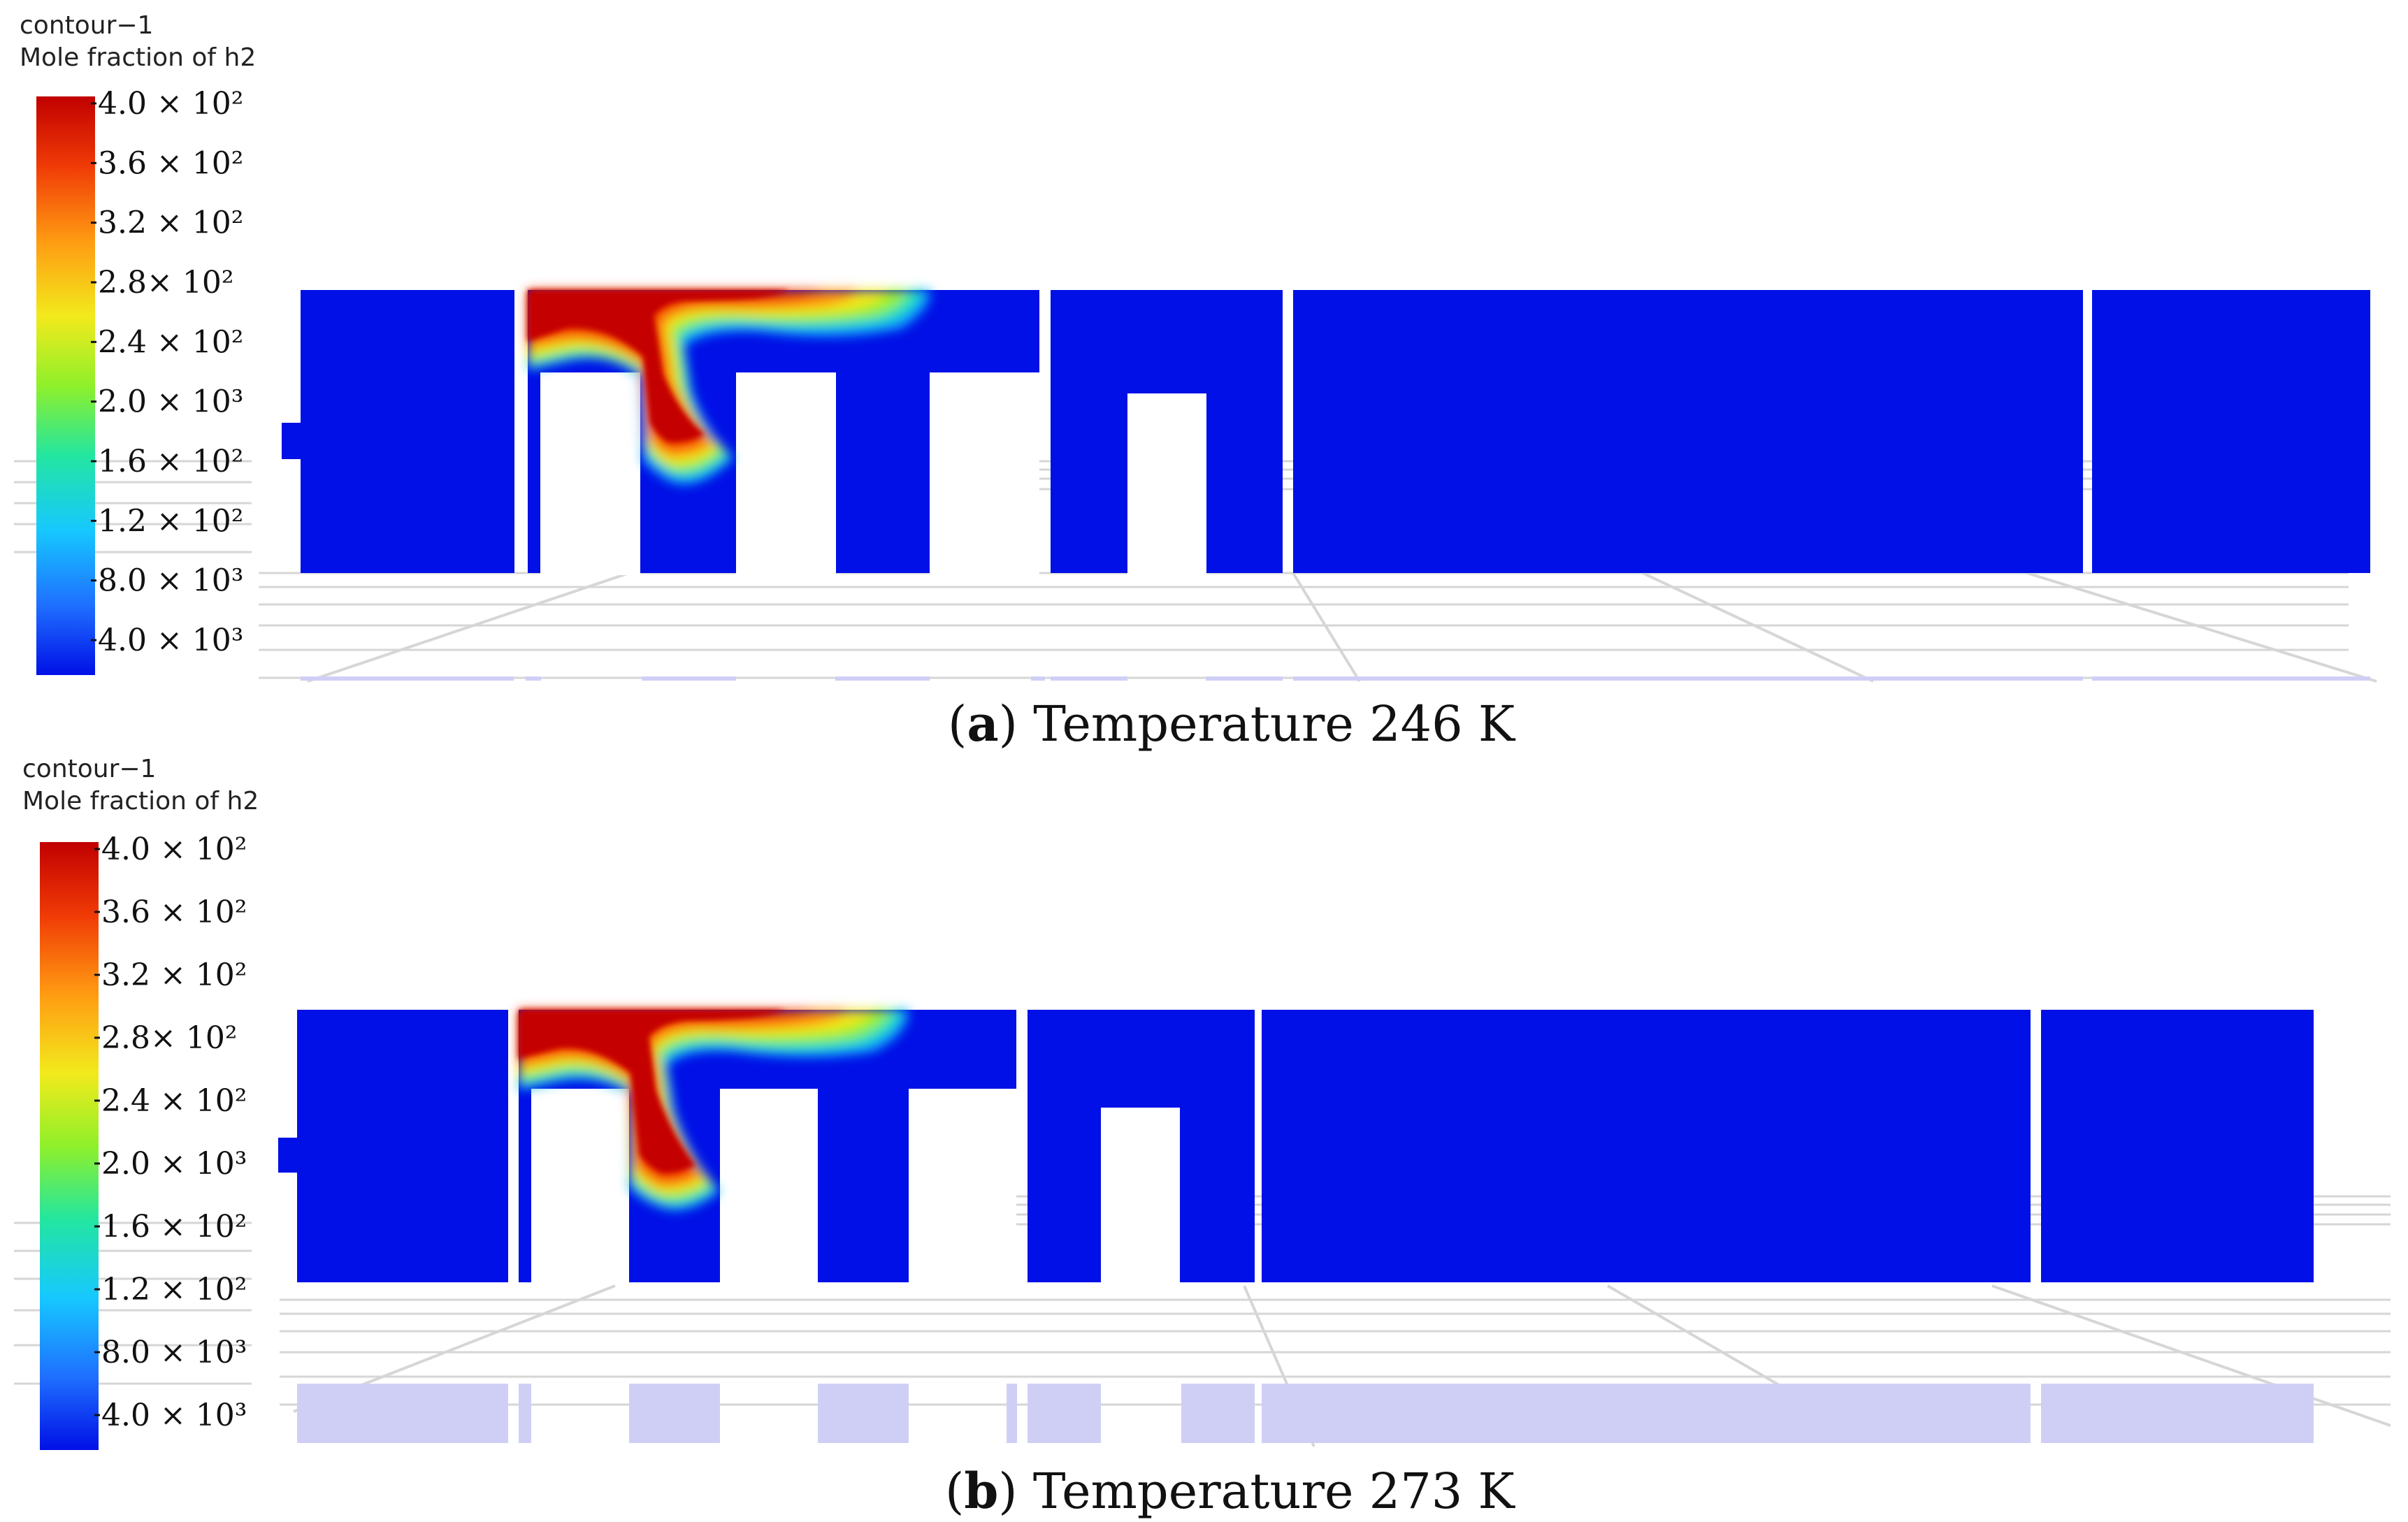 The height and width of the screenshot is (1522, 2408). Describe the element at coordinates (729, 387) in the screenshot. I see `panel-a-hydrogen-plume` at that location.